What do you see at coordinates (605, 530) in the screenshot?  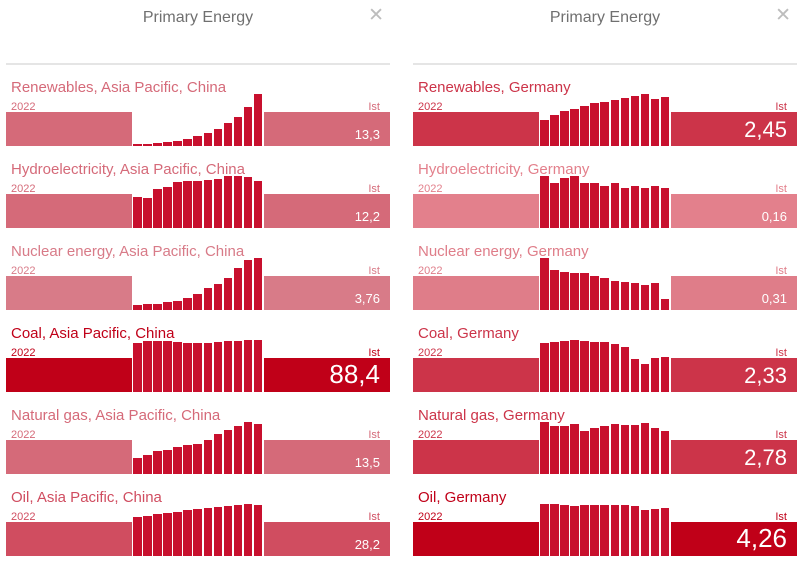 I see `kpi-tile: Oil, Germany 2022 Ist 4,26` at bounding box center [605, 530].